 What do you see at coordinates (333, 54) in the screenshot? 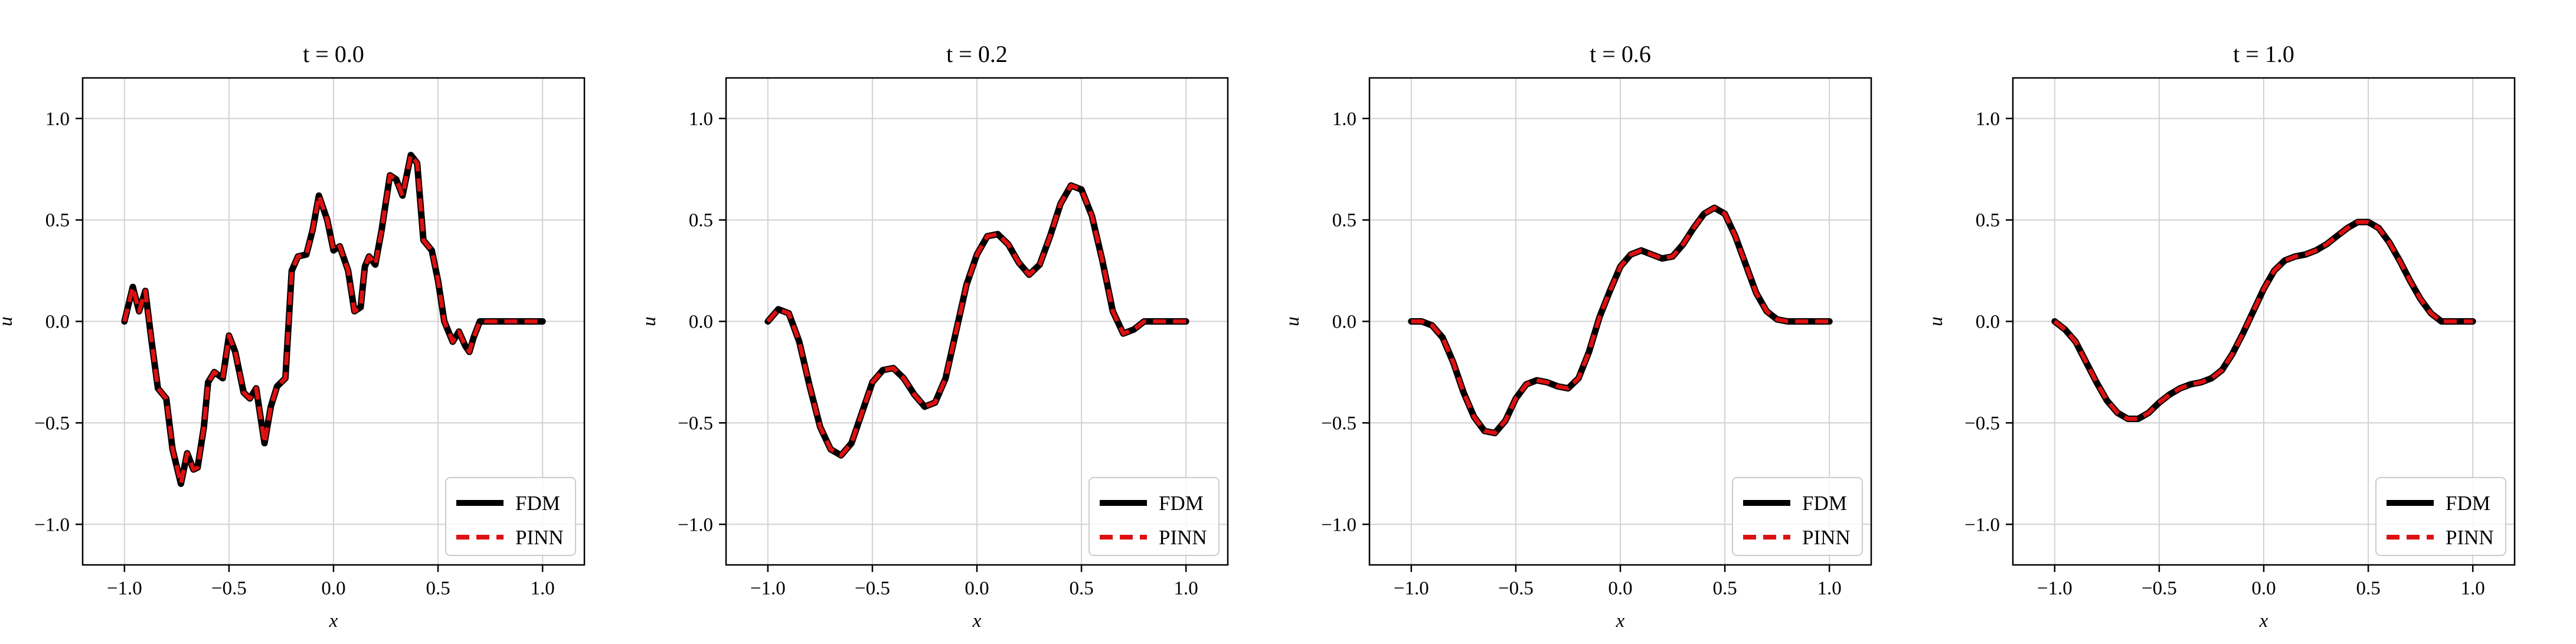
I see `chart-title: t = 0.0` at bounding box center [333, 54].